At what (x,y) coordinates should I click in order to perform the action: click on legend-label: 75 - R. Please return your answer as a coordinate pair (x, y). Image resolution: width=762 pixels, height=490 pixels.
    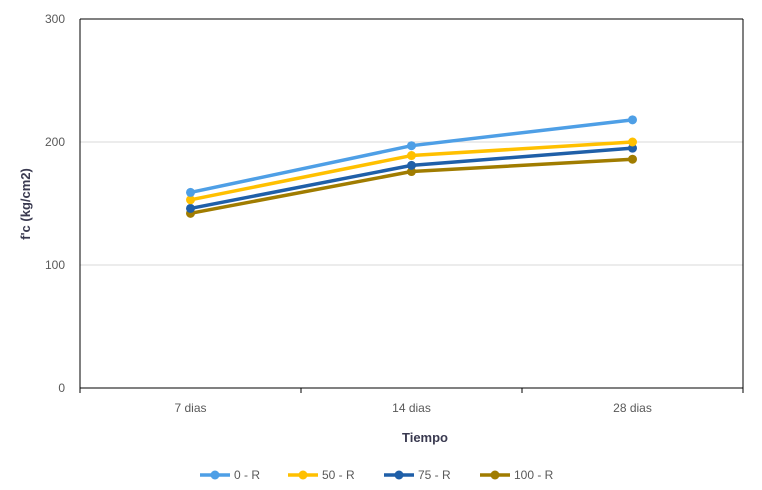
    Looking at the image, I should click on (434, 475).